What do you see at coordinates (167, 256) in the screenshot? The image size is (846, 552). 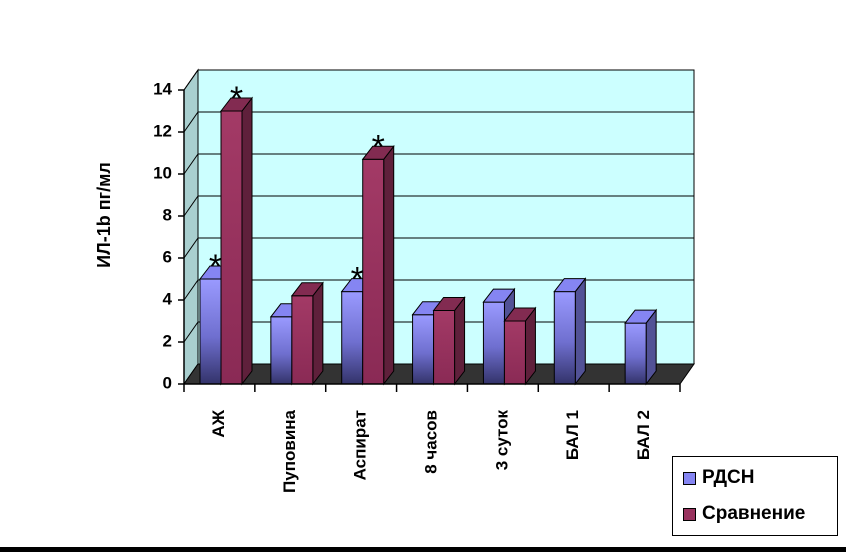 I see `y-tick-label: 6` at bounding box center [167, 256].